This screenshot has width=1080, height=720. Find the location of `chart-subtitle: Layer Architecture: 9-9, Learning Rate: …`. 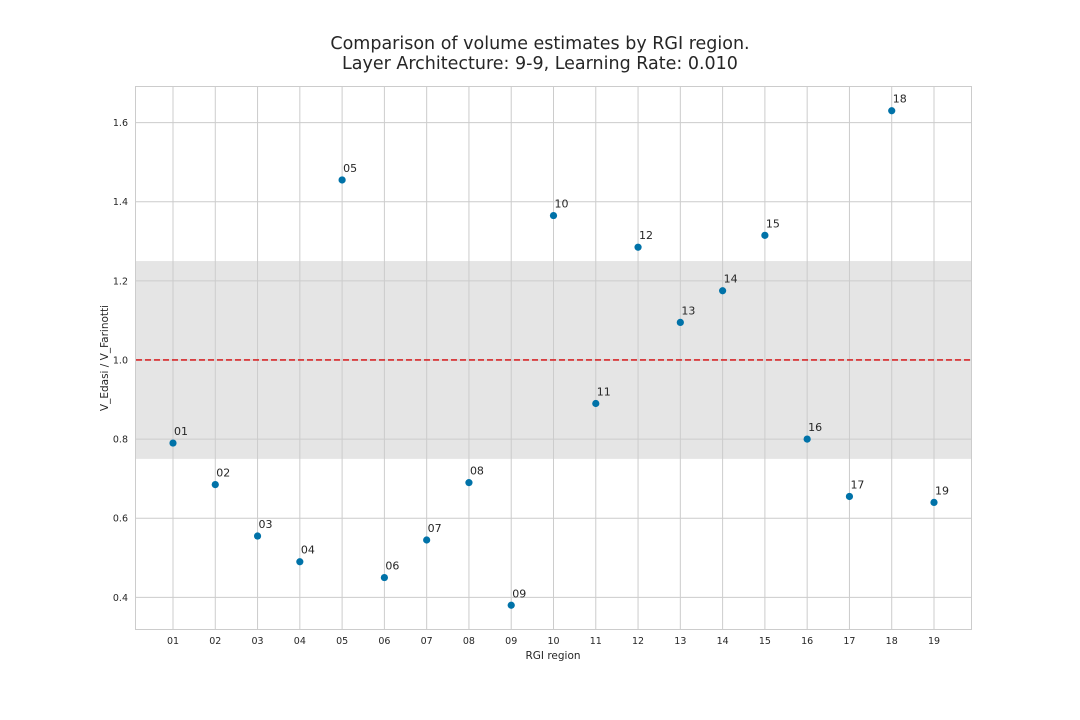

chart-subtitle: Layer Architecture: 9-9, Learning Rate: … is located at coordinates (540, 64).